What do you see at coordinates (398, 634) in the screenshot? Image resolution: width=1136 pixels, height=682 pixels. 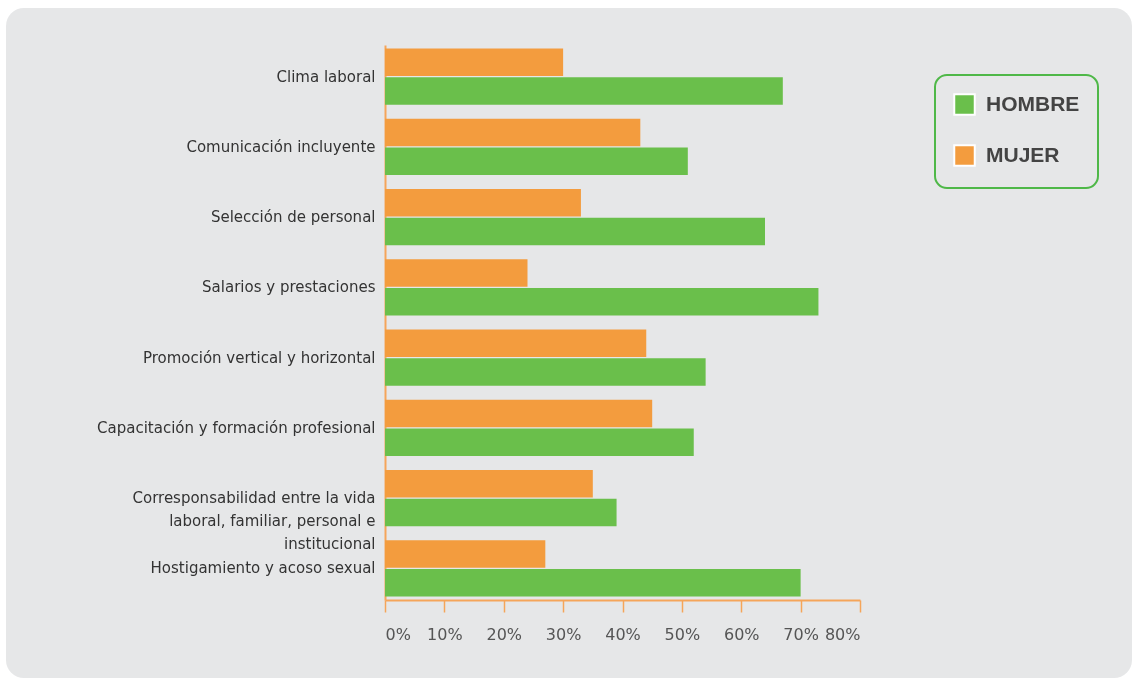 I see `x-tick-label: 0%` at bounding box center [398, 634].